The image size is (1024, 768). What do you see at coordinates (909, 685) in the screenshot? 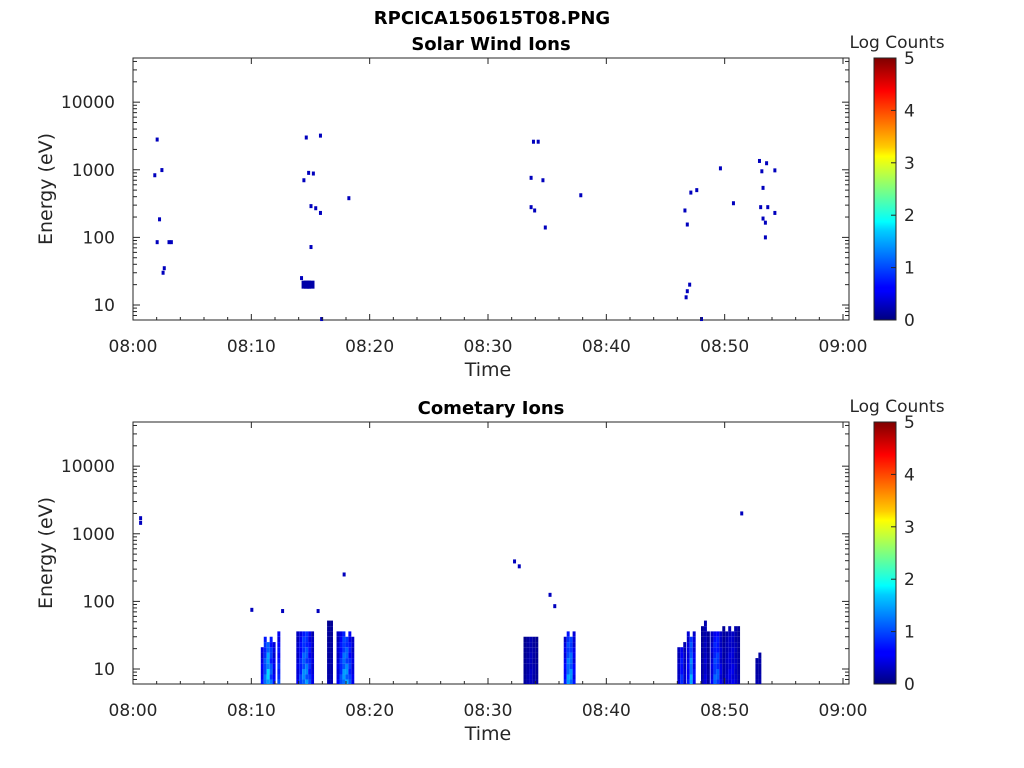
I see `colorbar-tick-label: 0` at bounding box center [909, 685].